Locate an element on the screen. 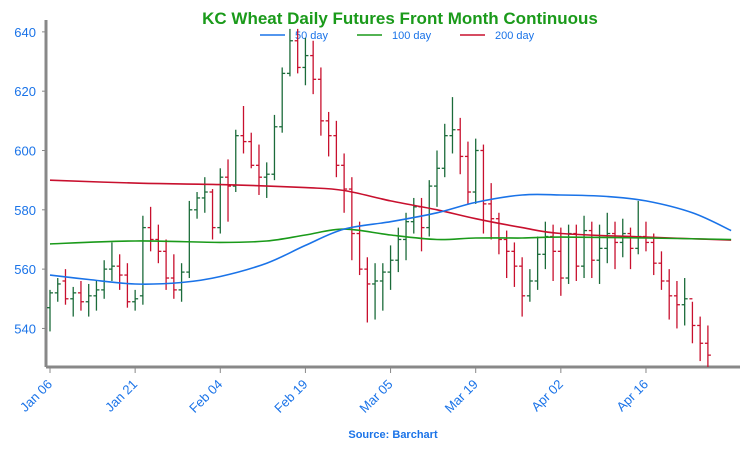 This screenshot has height=450, width=750. source-label: Source: Barchart is located at coordinates (393, 435).